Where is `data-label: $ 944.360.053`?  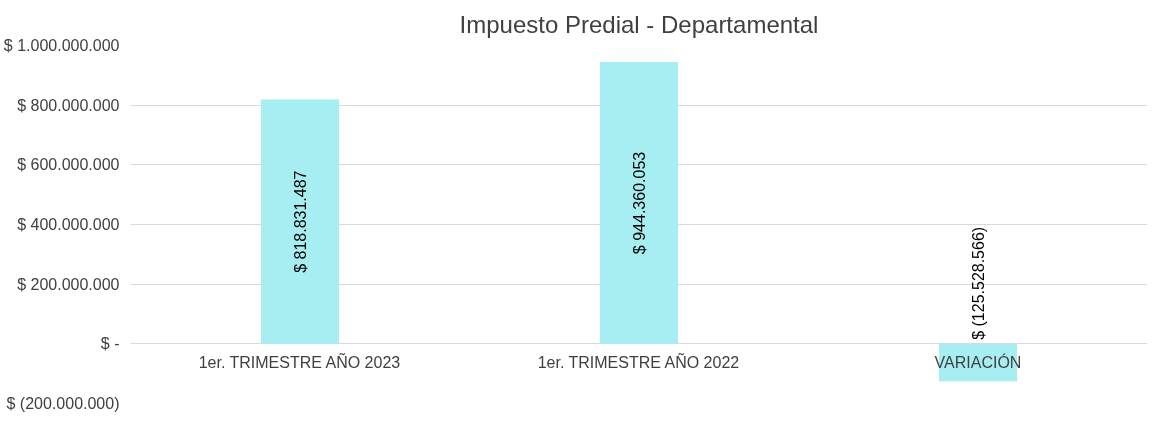
data-label: $ 944.360.053 is located at coordinates (639, 203).